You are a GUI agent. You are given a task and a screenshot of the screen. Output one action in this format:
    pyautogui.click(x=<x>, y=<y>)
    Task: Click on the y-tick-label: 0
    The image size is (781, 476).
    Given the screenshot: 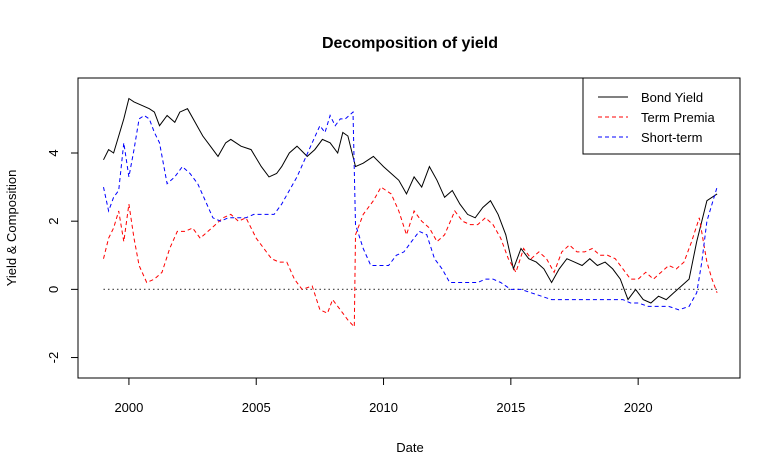 What is the action you would take?
    pyautogui.click(x=53, y=289)
    